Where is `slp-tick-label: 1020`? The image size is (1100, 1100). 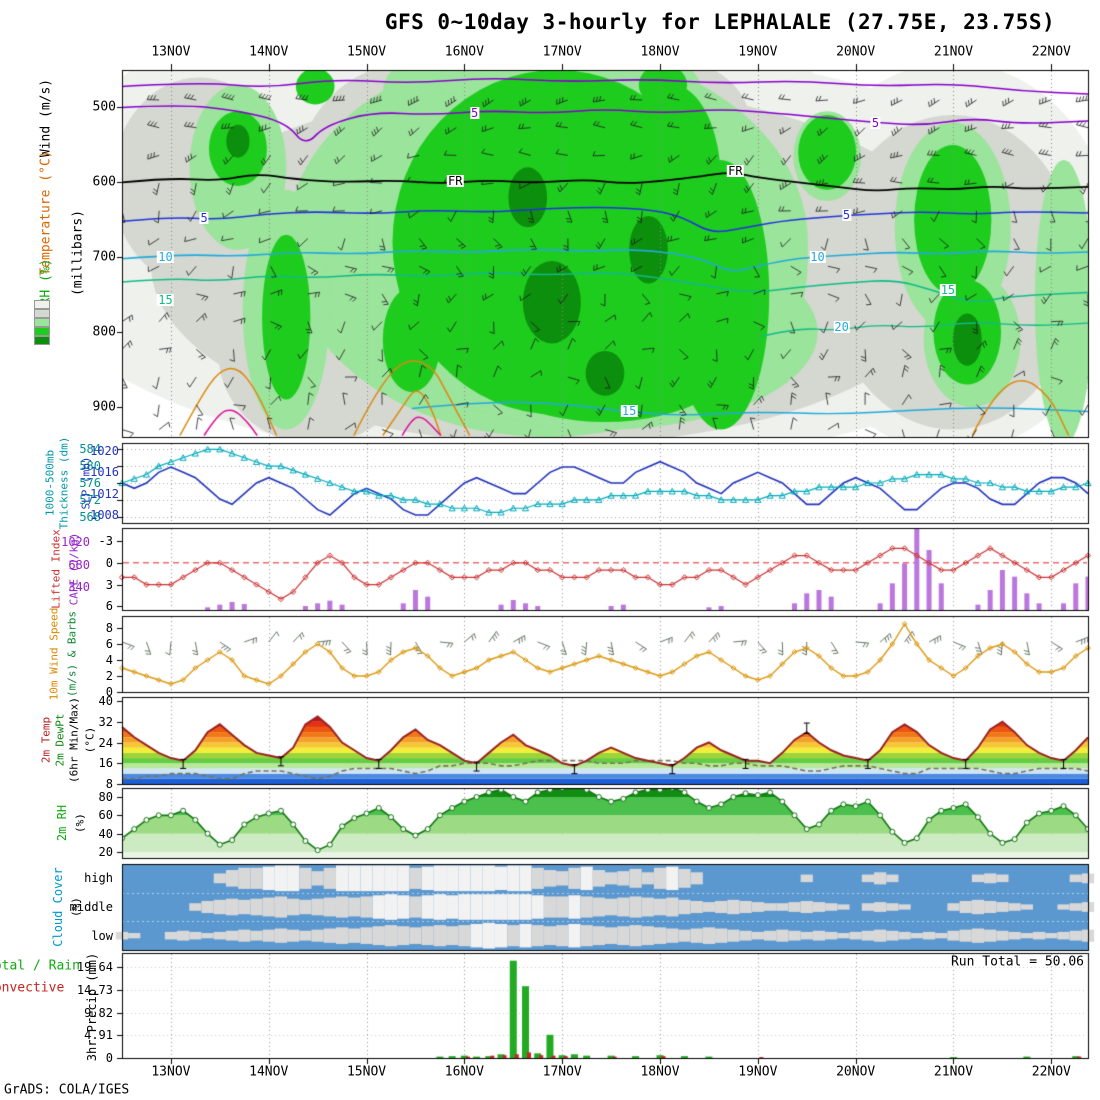
slp-tick-label: 1020 is located at coordinates (104, 451).